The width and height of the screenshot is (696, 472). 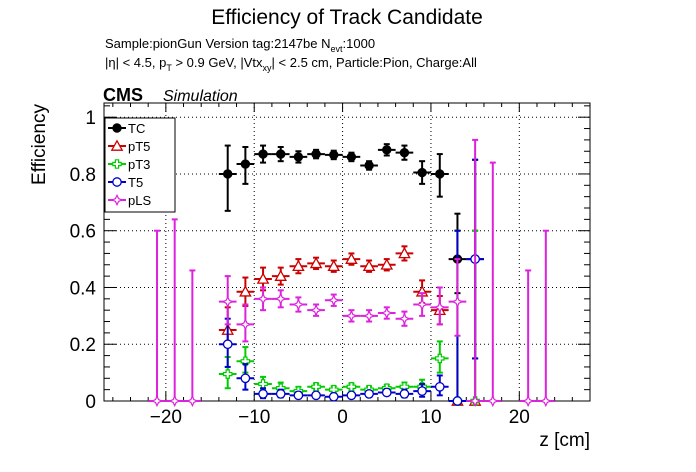 What do you see at coordinates (166, 417) in the screenshot?
I see `x-tick-label: −20` at bounding box center [166, 417].